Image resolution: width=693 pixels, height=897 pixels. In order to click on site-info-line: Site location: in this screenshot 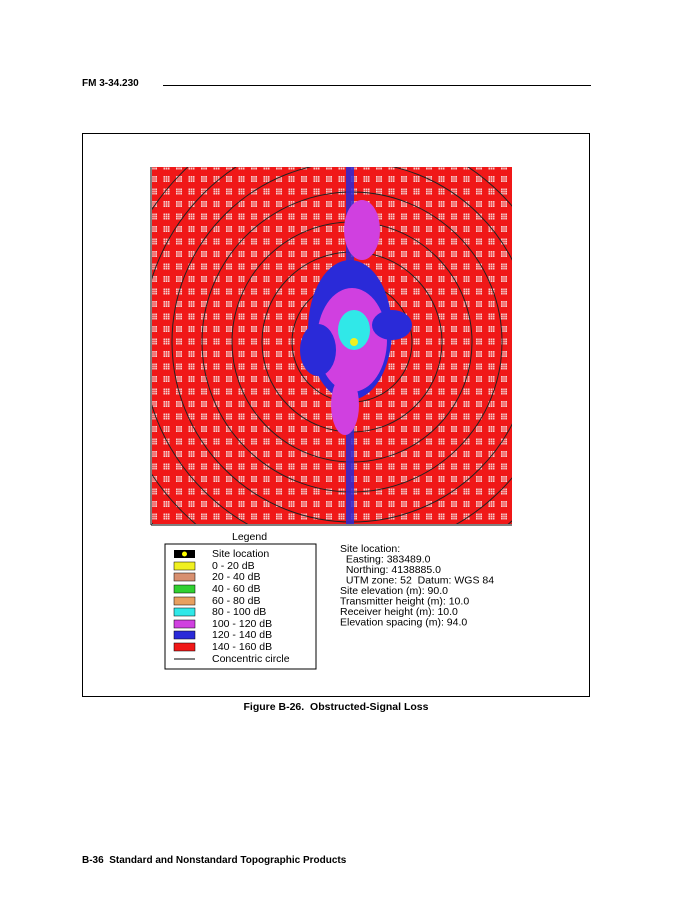, I will do `click(370, 549)`.